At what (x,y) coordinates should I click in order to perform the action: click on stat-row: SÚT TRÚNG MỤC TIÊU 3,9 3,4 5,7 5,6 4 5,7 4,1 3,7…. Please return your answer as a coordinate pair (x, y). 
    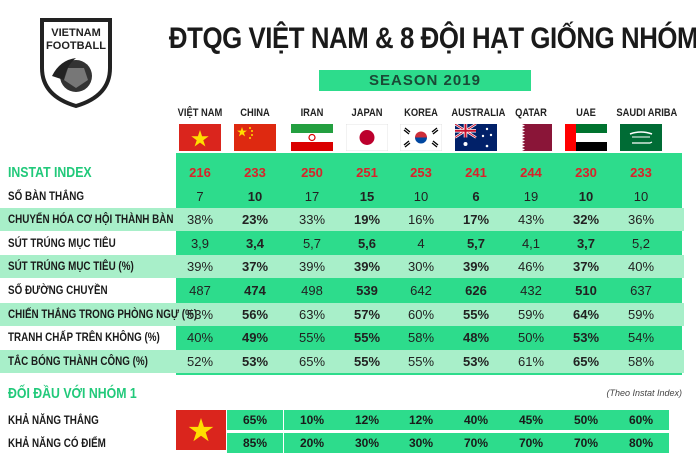
    Looking at the image, I should click on (342, 243).